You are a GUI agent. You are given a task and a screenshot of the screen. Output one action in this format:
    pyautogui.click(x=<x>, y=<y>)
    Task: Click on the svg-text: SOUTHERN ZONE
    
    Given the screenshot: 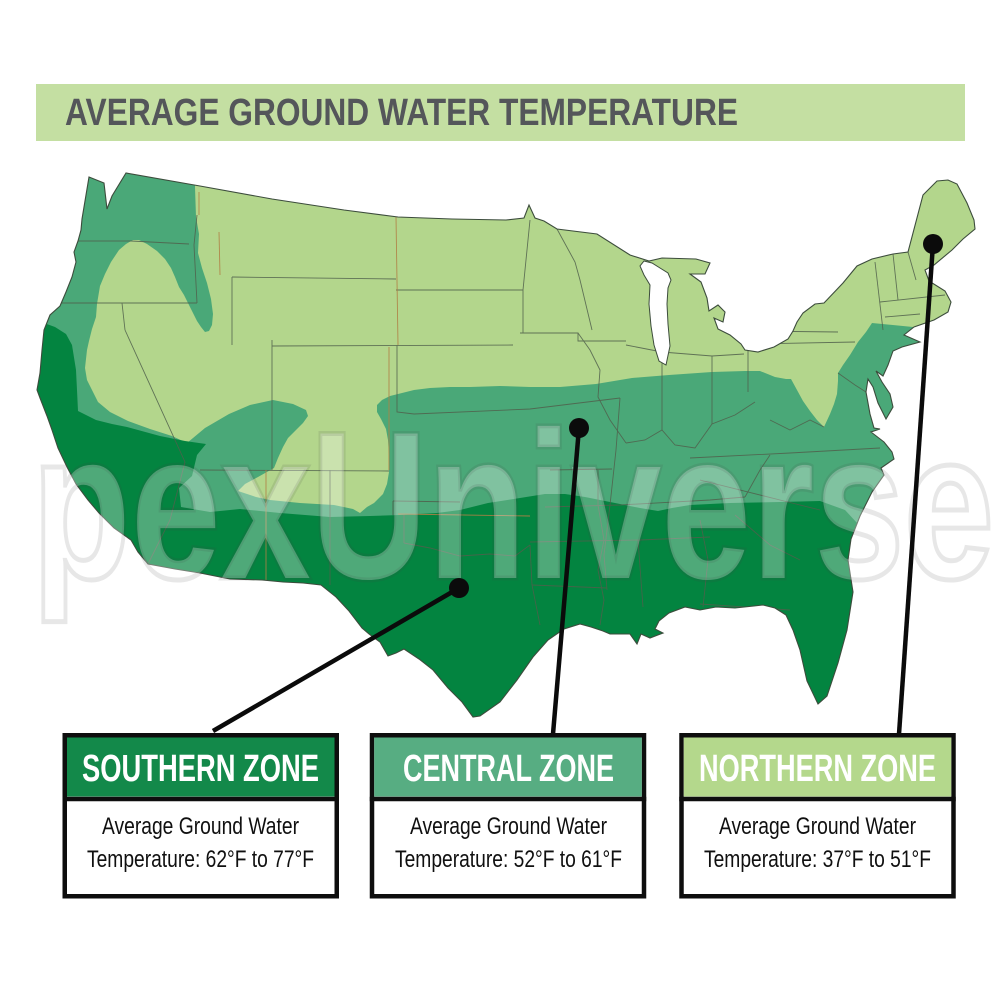 What is the action you would take?
    pyautogui.click(x=200, y=769)
    